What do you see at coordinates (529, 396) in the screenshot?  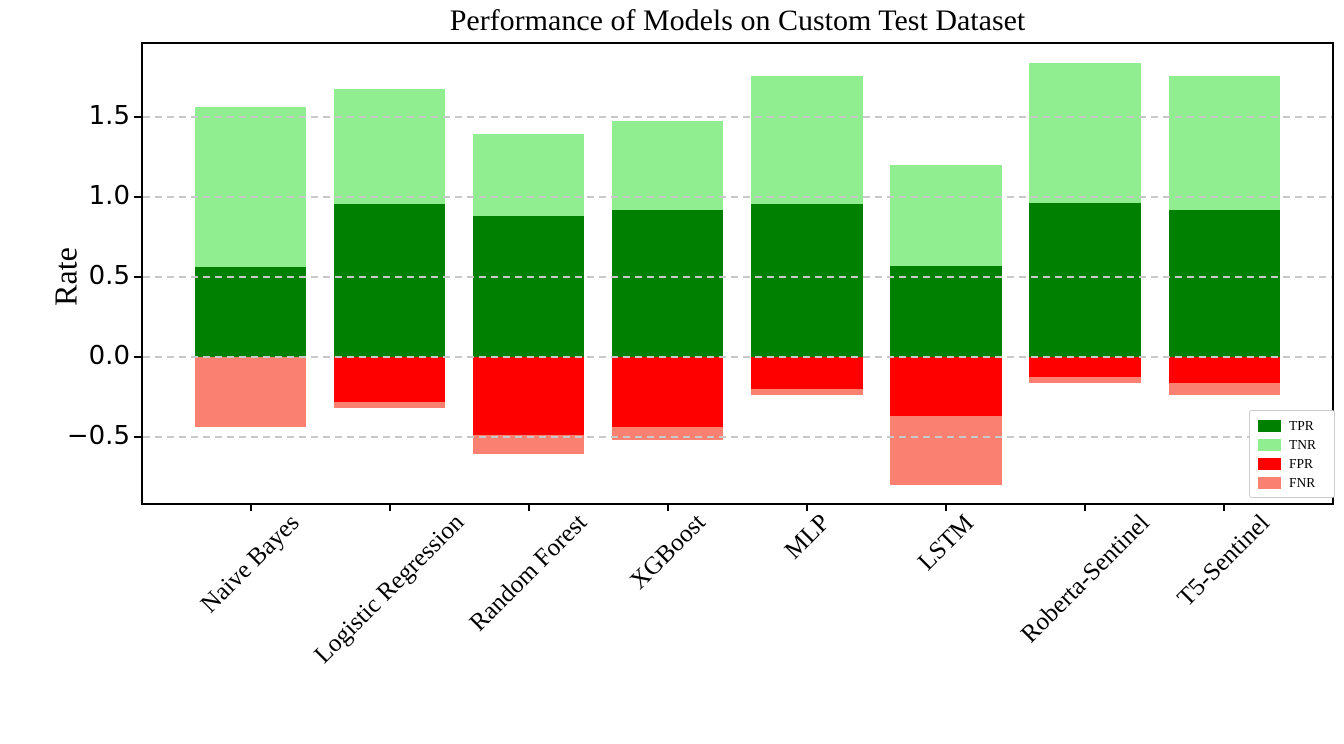 I see `bar-segment-fpr-random-forest` at bounding box center [529, 396].